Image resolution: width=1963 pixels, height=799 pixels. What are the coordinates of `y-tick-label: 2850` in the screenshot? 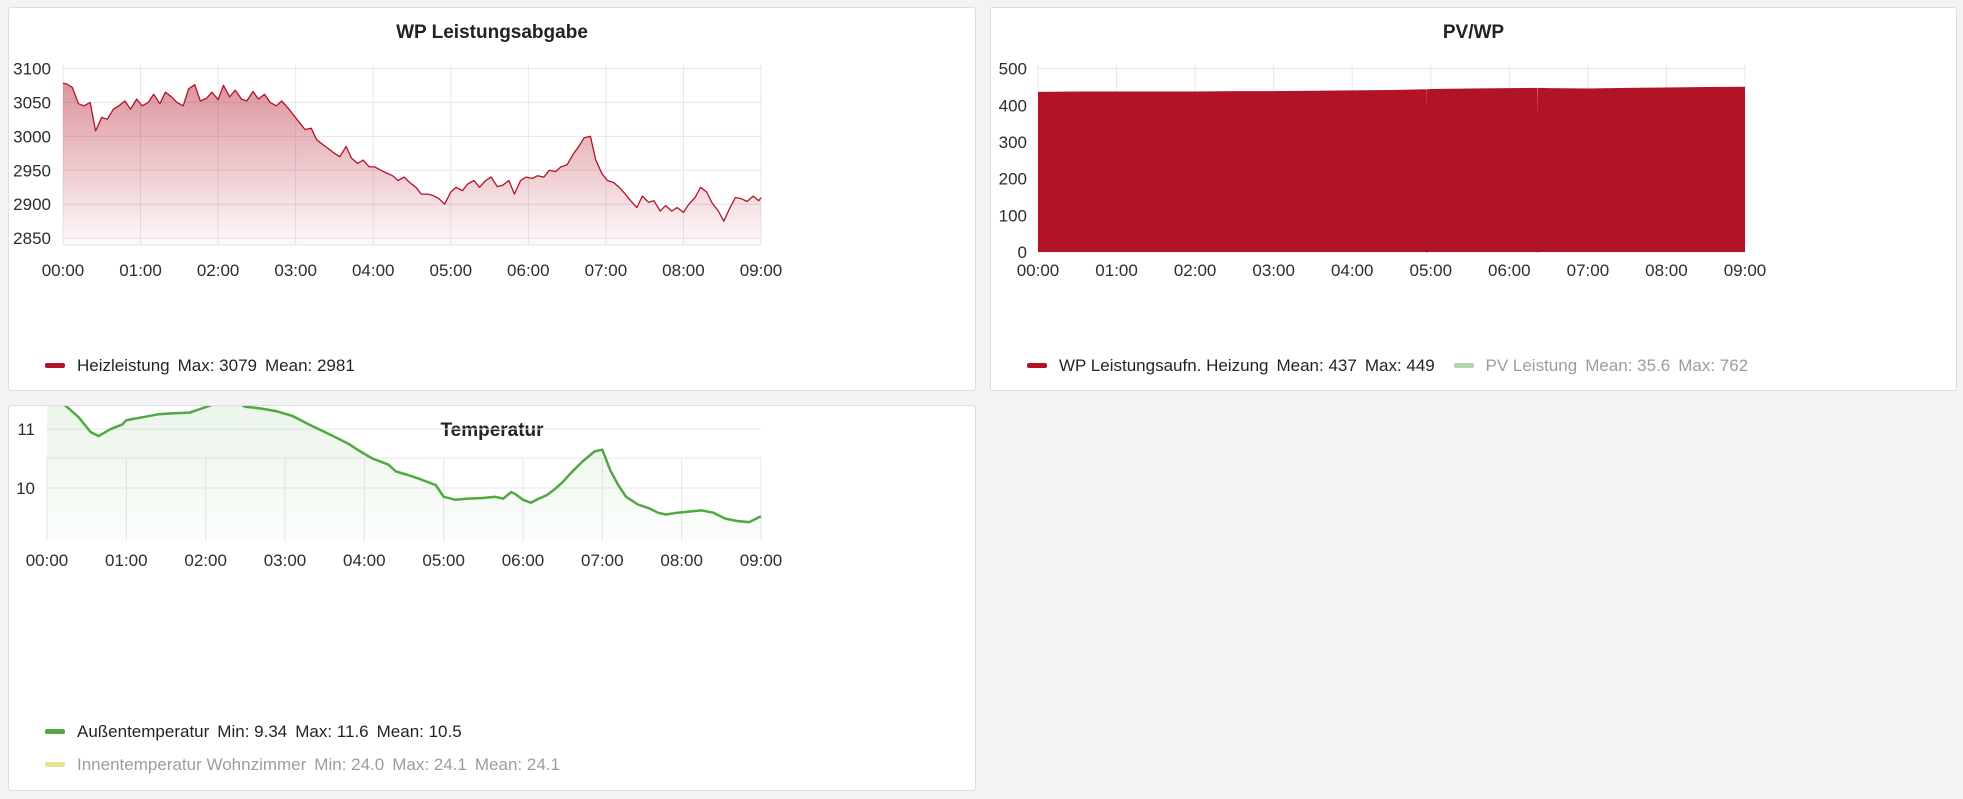 It's located at (32, 238).